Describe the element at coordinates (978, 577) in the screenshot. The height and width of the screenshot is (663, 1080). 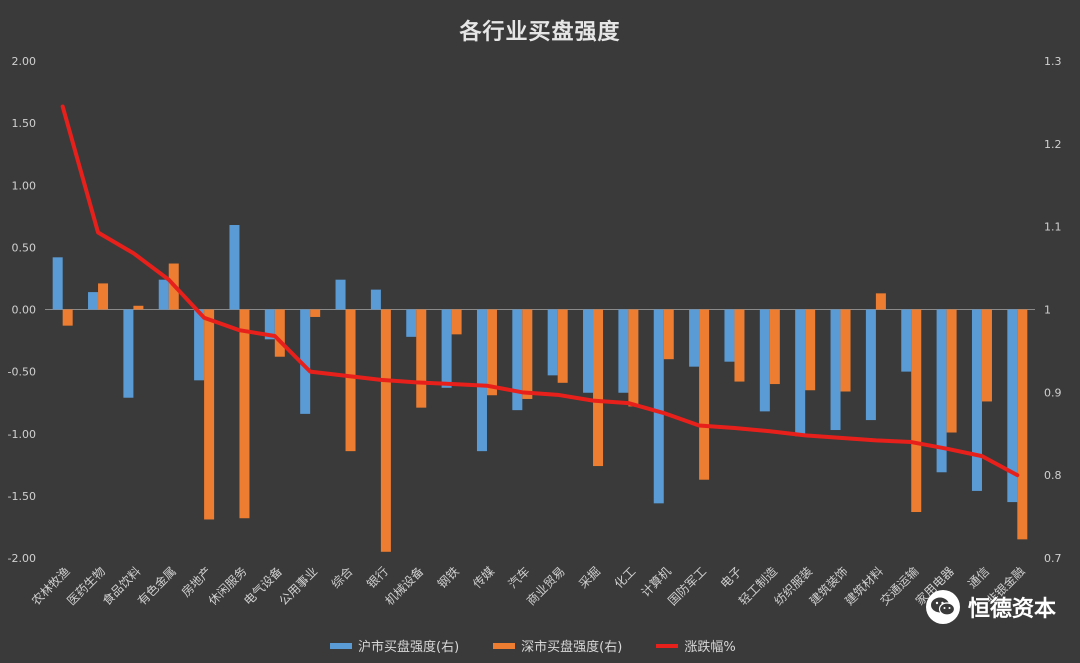
I see `x-tick-label: 通信` at that location.